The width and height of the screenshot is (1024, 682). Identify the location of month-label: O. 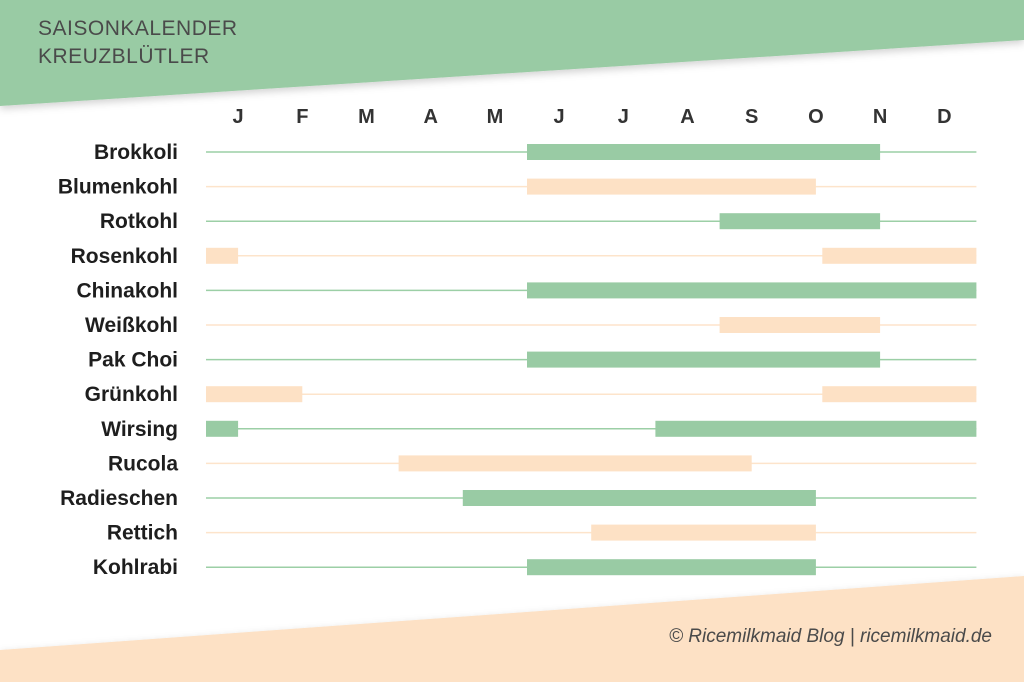
(816, 117).